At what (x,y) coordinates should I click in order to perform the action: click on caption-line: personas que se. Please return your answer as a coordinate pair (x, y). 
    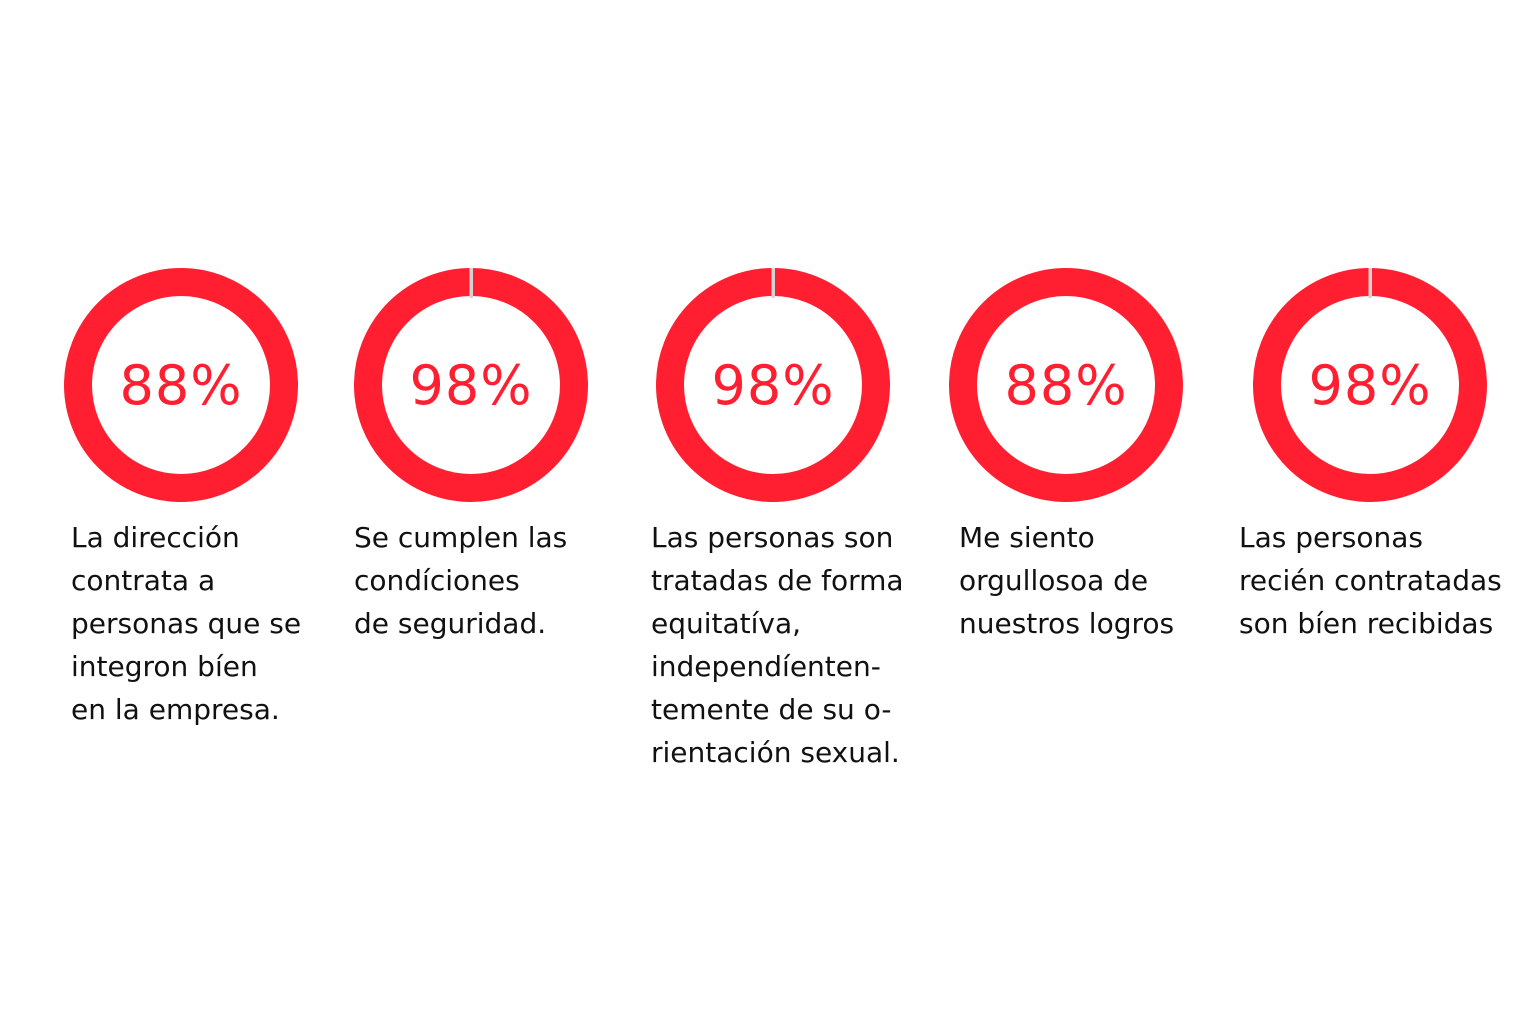
    Looking at the image, I should click on (186, 623).